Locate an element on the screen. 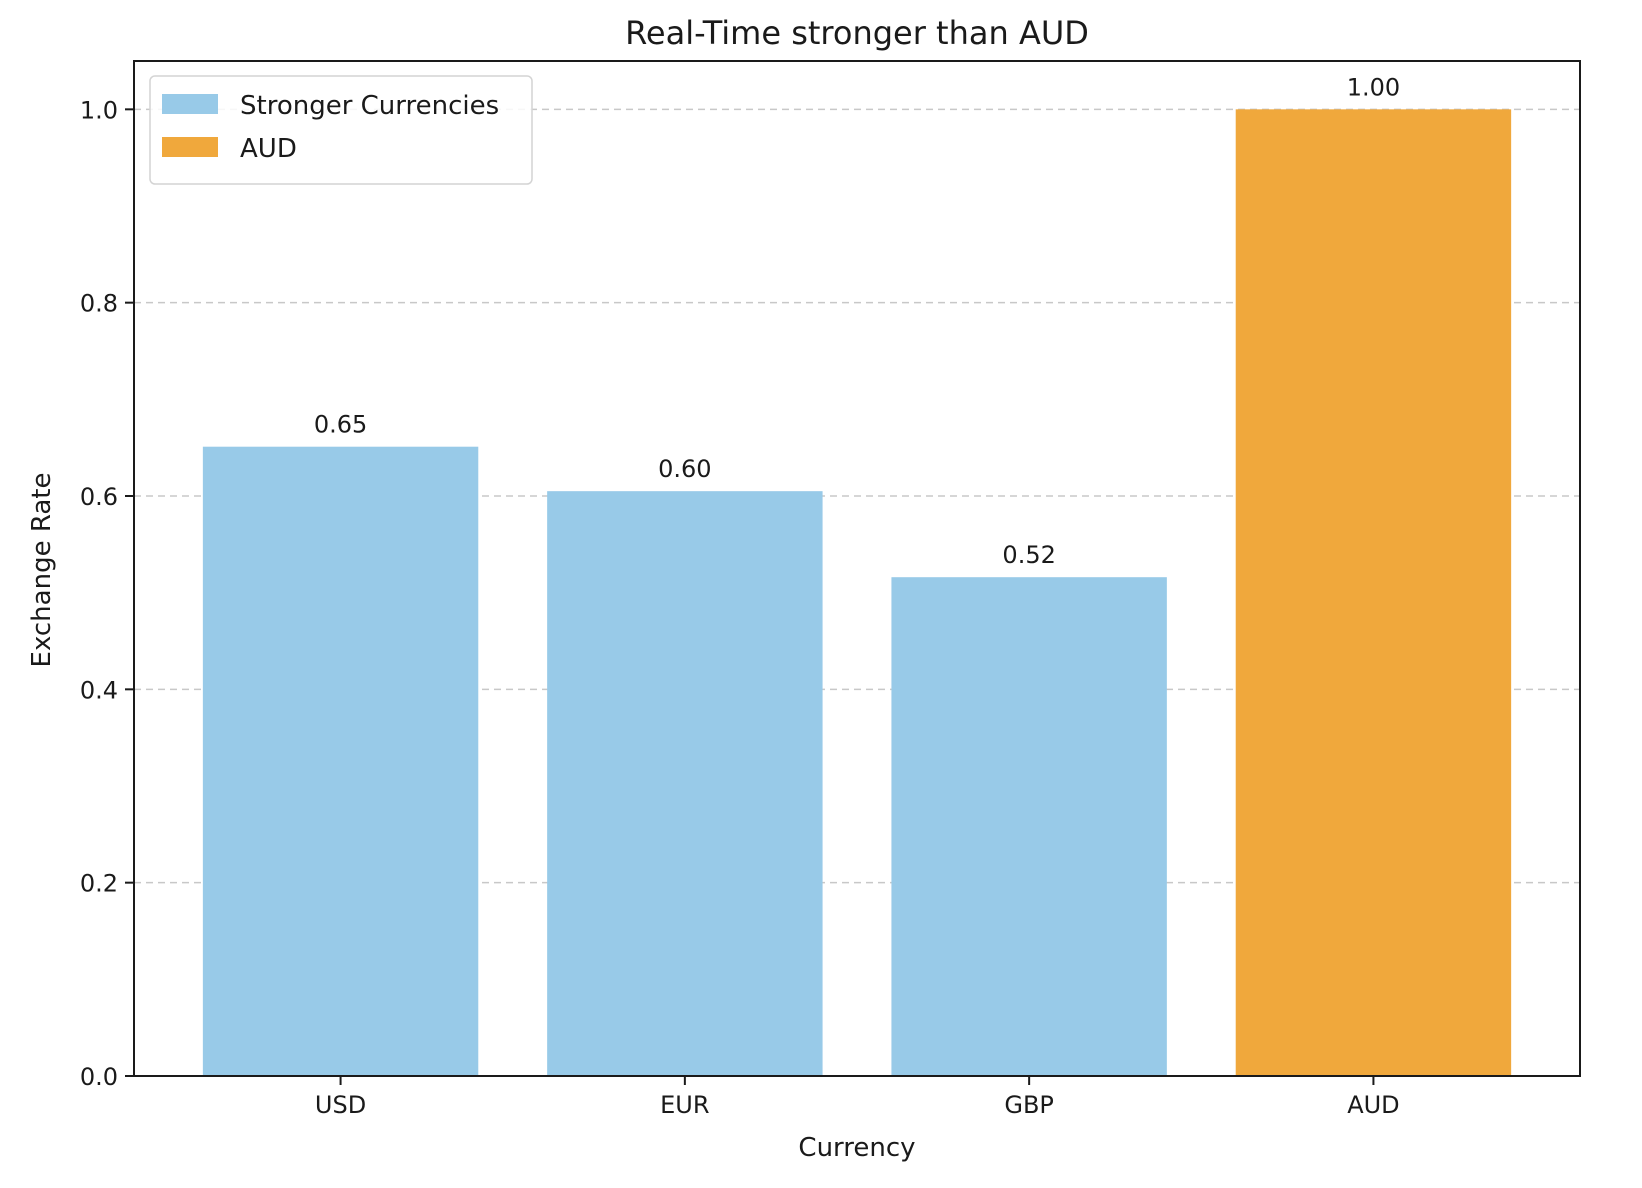 The width and height of the screenshot is (1642, 1188). legend-label: AUD is located at coordinates (268, 149).